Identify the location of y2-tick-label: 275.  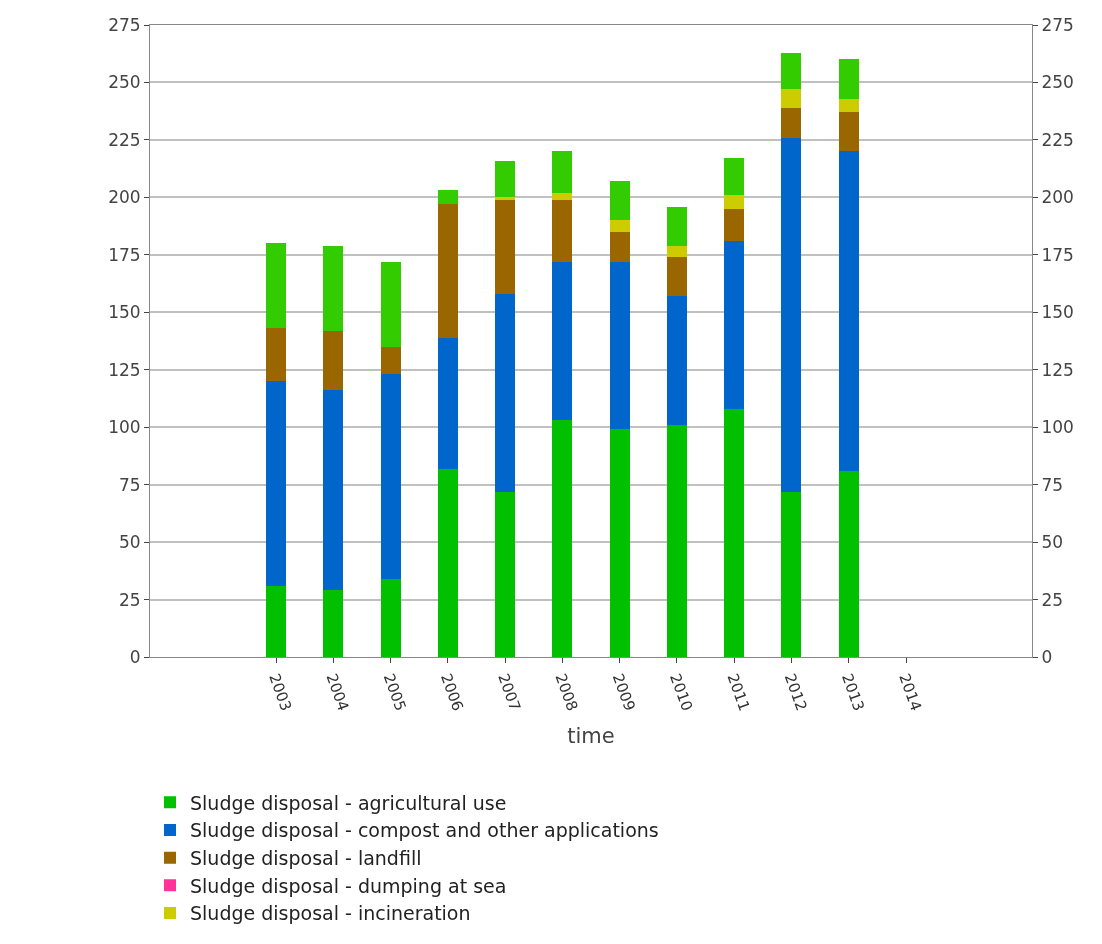
(1057, 24).